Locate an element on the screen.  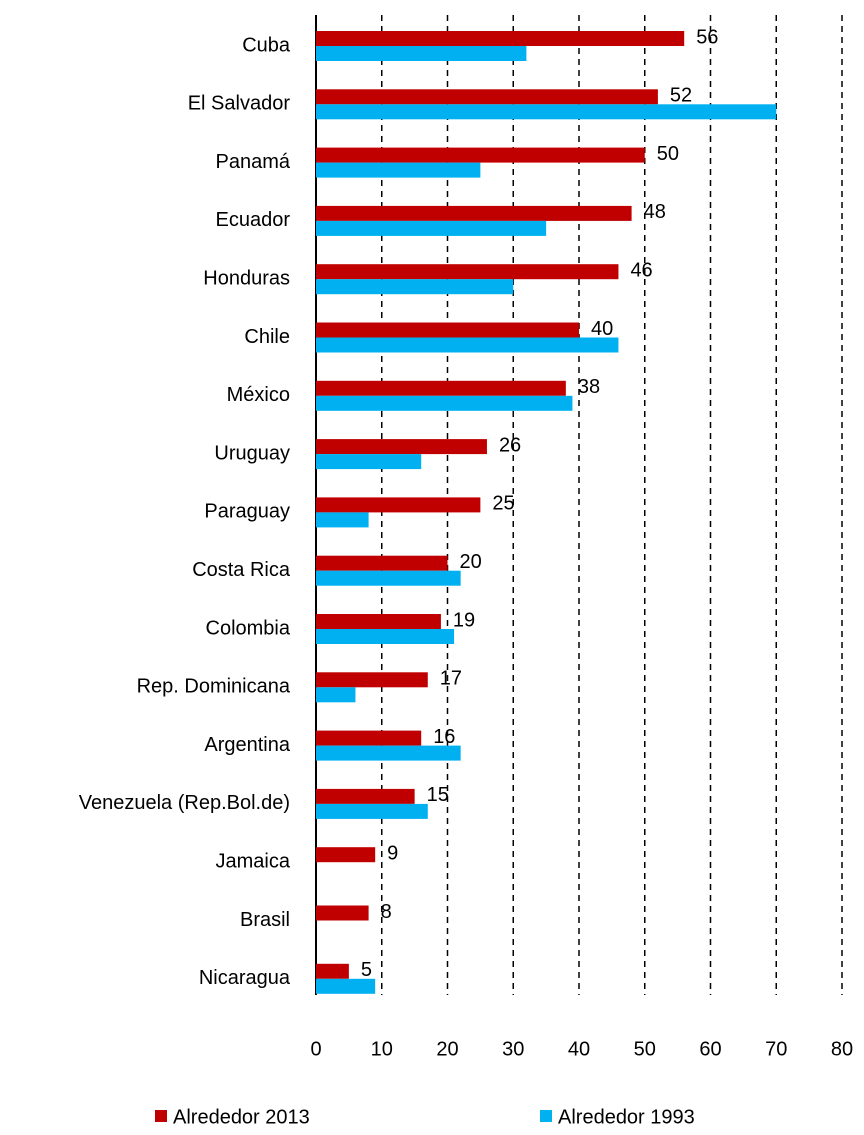
data-label: 38 is located at coordinates (589, 387).